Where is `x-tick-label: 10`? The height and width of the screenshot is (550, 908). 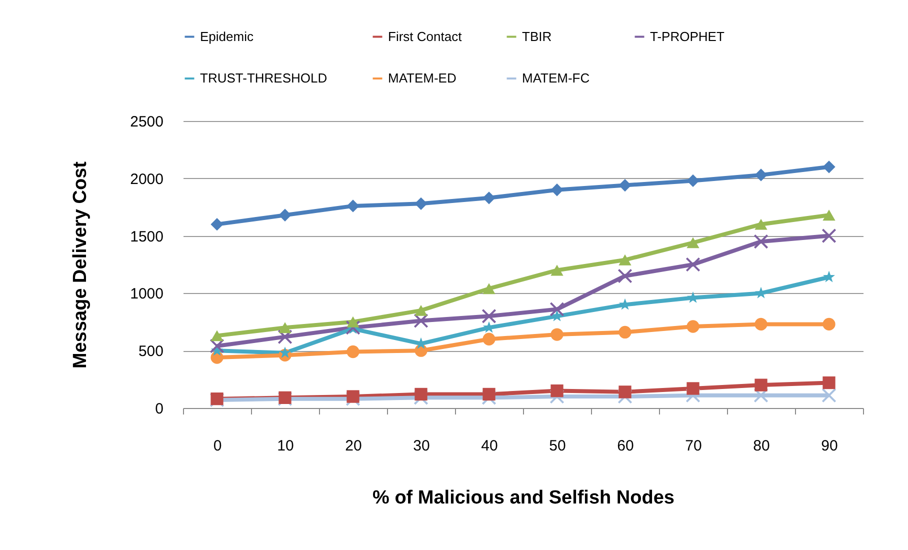
x-tick-label: 10 is located at coordinates (285, 446).